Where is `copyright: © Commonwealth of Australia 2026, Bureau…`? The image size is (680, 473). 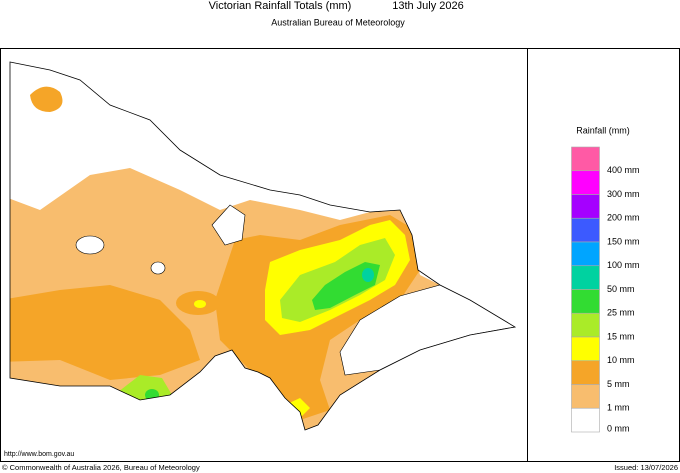
copyright: © Commonwealth of Australia 2026, Bureau… is located at coordinates (101, 467).